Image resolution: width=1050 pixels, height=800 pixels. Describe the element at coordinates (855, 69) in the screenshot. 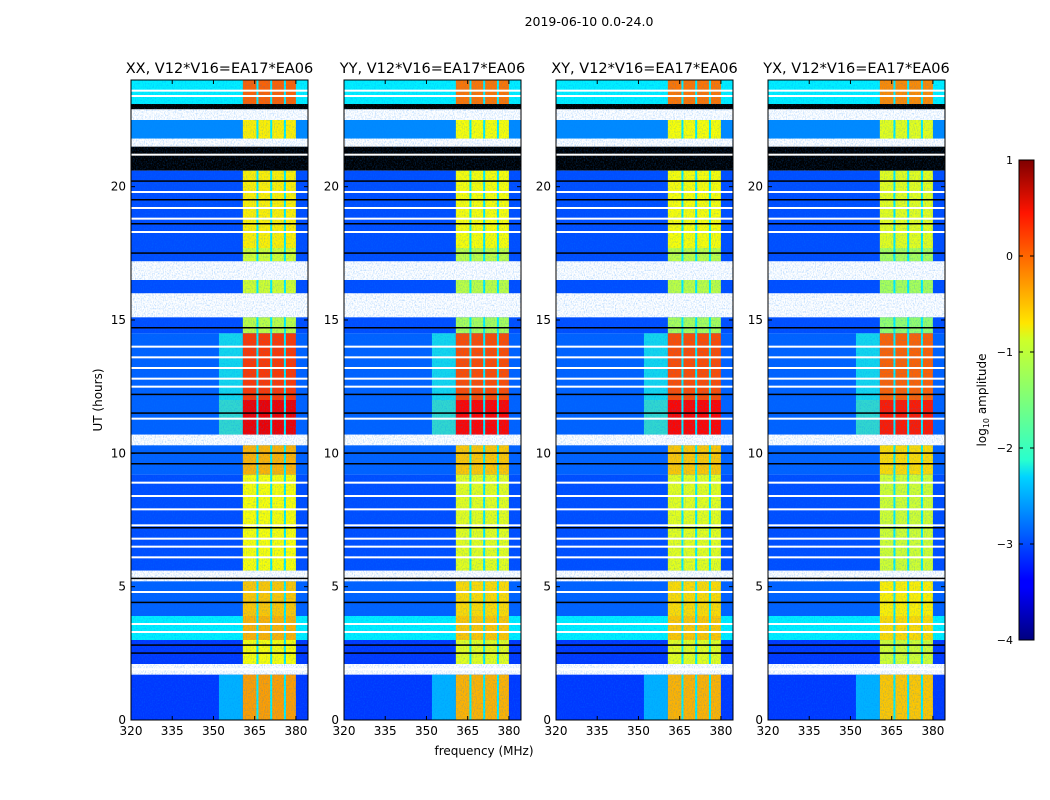

I see `panel-title: YX, V12*V16=EA17*EA06` at that location.